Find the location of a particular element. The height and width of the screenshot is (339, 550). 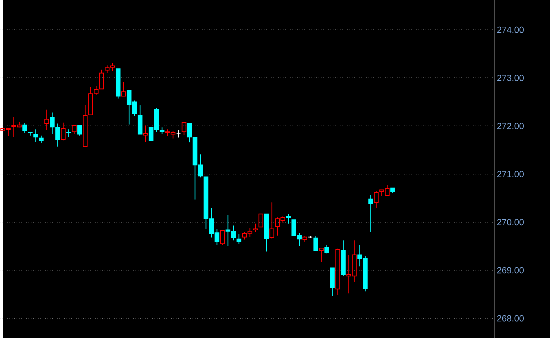

y-tick-label: 274.00 is located at coordinates (511, 30).